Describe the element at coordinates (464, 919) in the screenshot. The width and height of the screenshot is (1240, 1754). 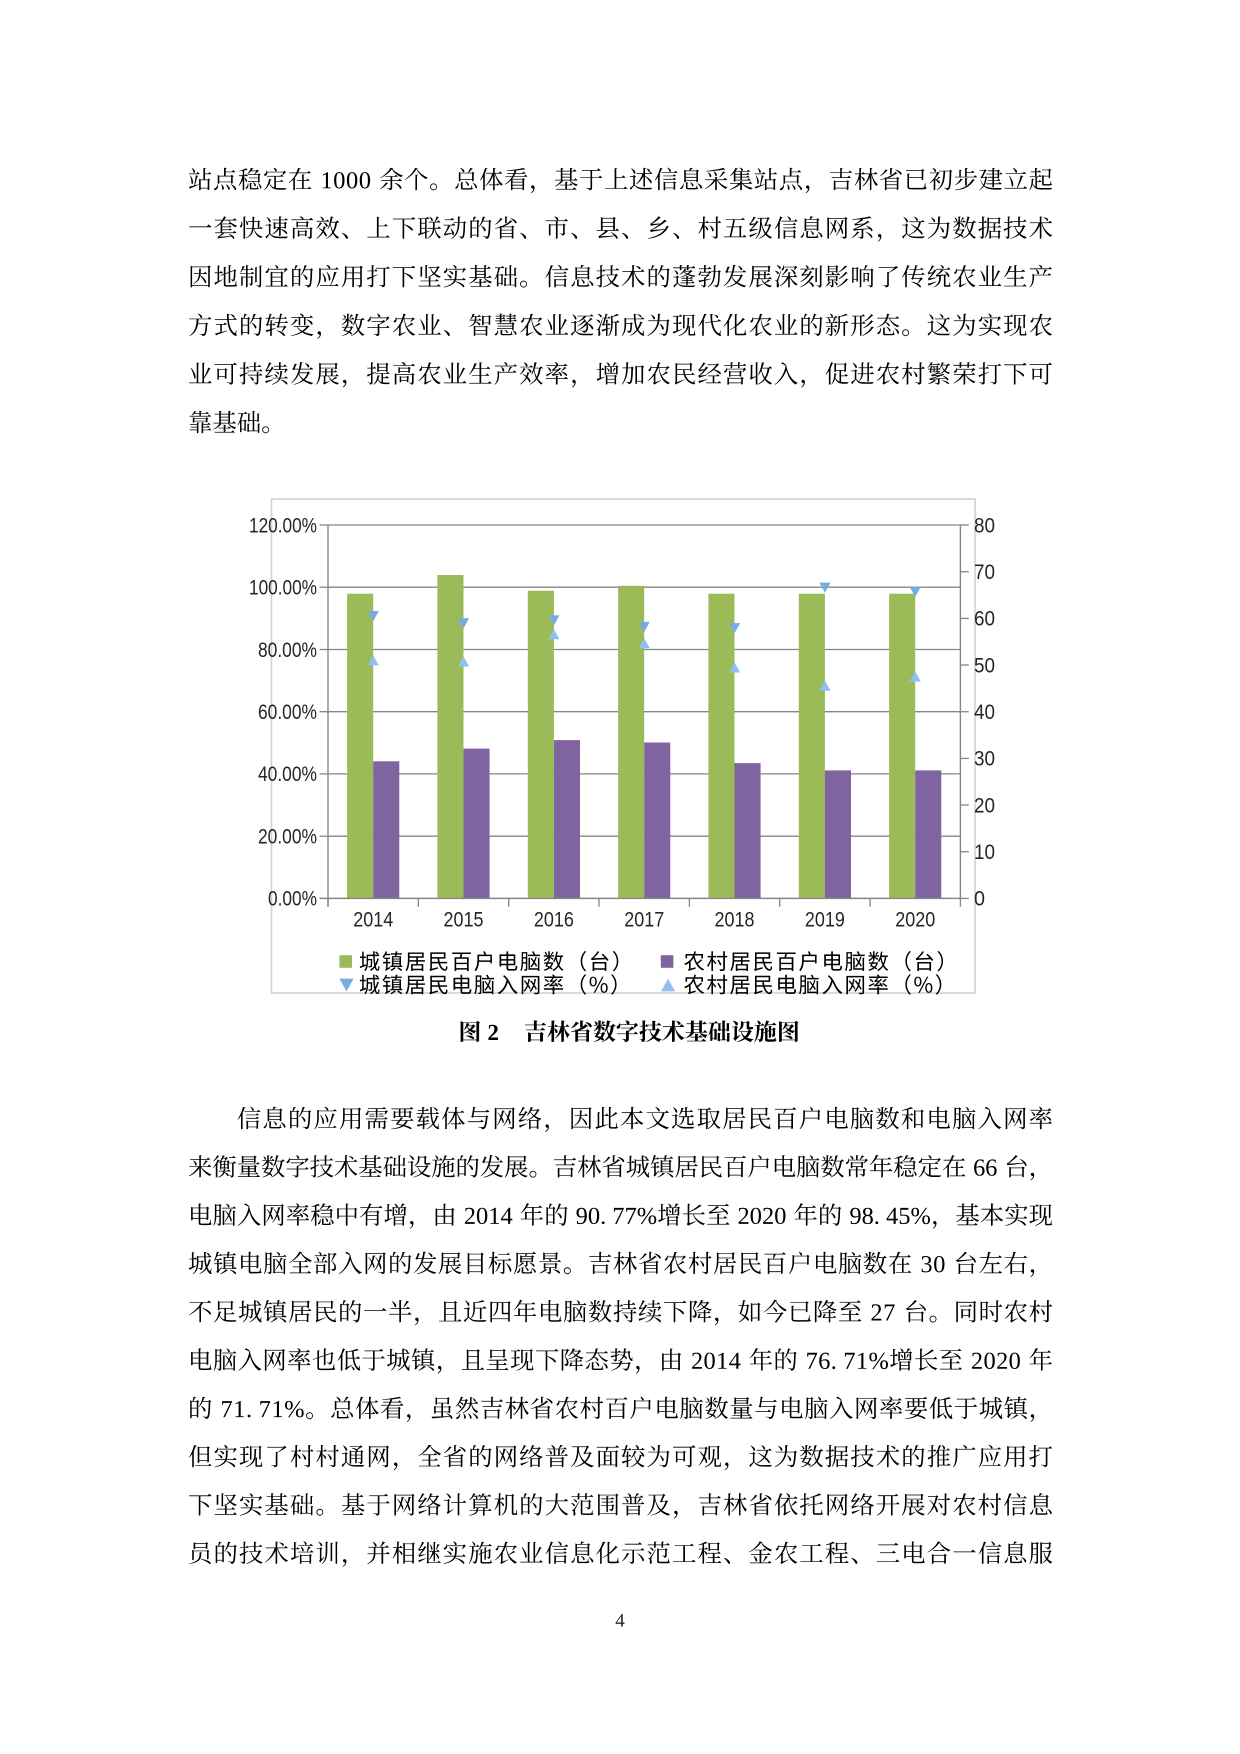
I see `svg-text: 2015` at that location.